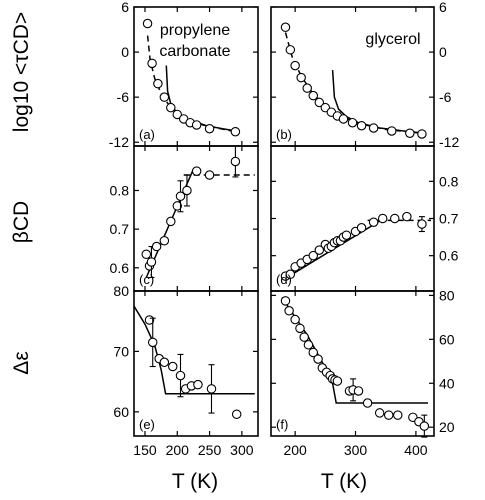 This screenshot has width=485, height=500. Describe the element at coordinates (445, 97) in the screenshot. I see `panel-b-ytick-label: -6` at that location.